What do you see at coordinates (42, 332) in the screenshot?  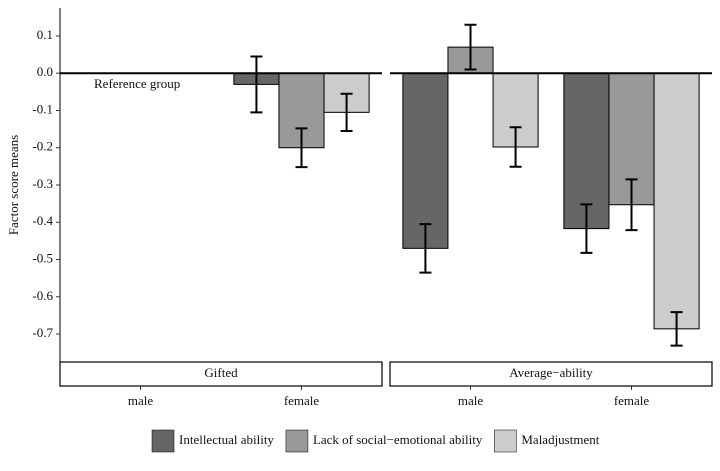 I see `y-tick-label: -0.7` at bounding box center [42, 332].